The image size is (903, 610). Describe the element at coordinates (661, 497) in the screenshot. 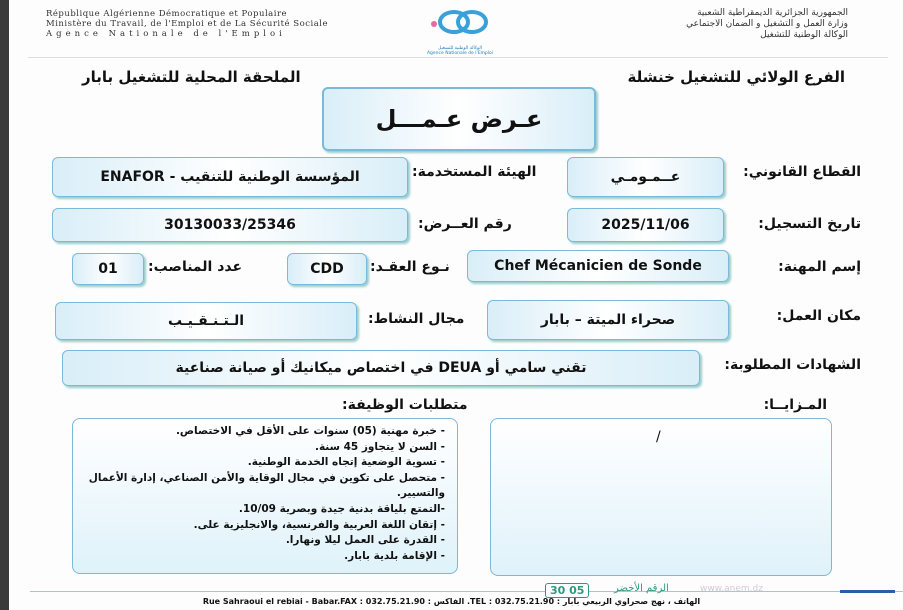

I see `advantages-box: /` at that location.